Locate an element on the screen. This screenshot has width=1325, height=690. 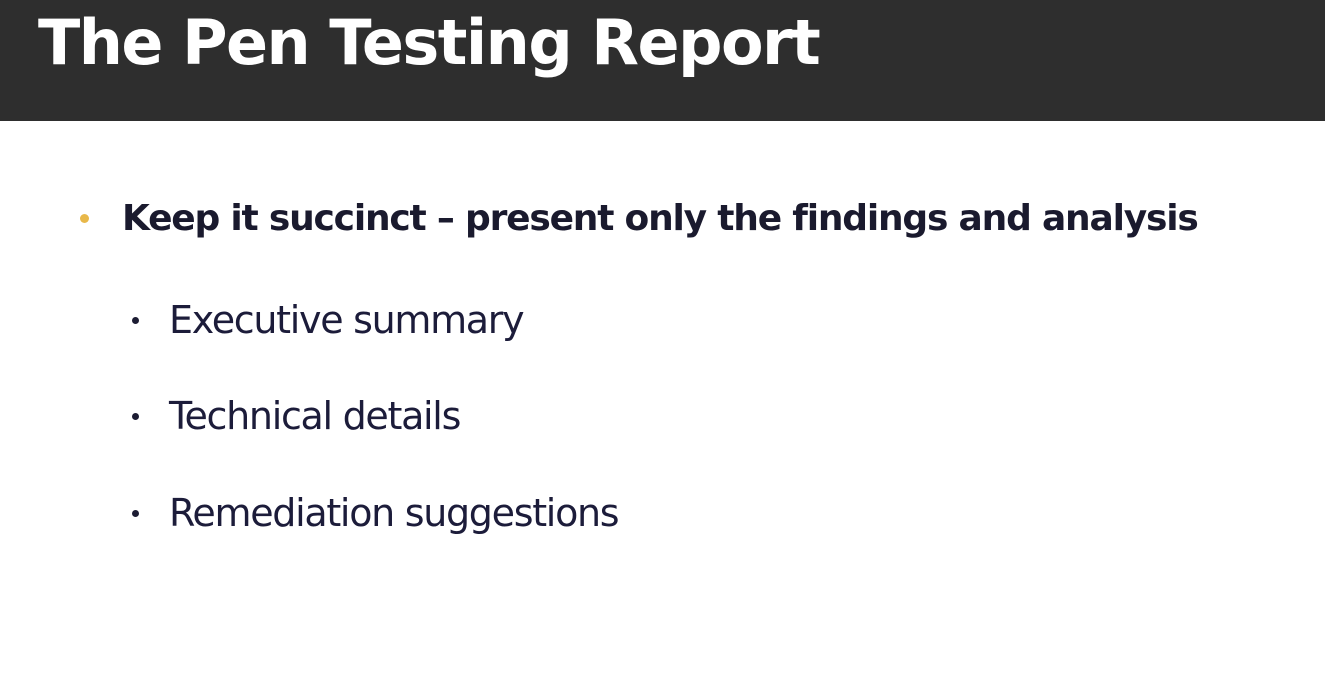
sub-bullet-text: Remediation suggestions is located at coordinates (394, 513).